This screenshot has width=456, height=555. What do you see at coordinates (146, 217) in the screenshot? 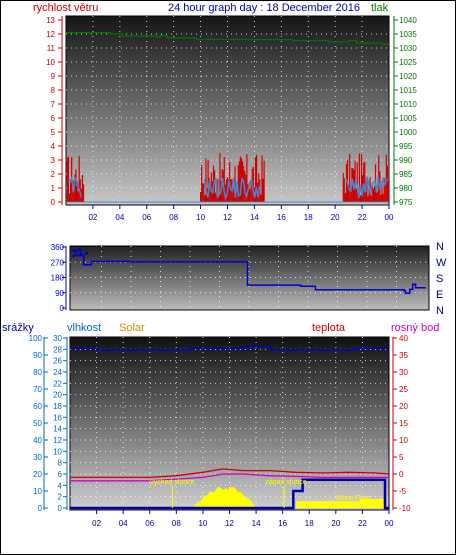
I see `tick-label: 06` at bounding box center [146, 217].